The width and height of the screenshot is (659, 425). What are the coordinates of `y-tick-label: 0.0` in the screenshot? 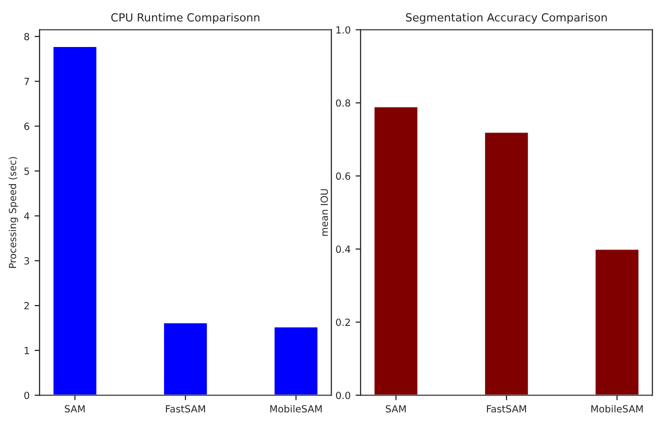 It's located at (343, 396).